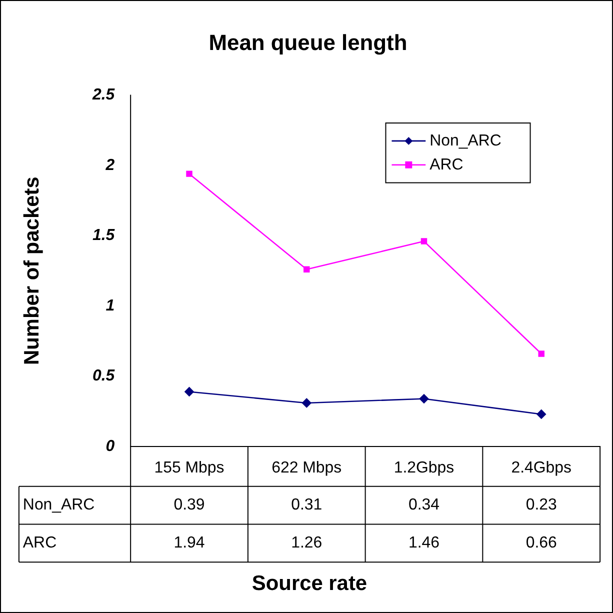 The width and height of the screenshot is (613, 613). What do you see at coordinates (103, 95) in the screenshot?
I see `y-tick-label: 2.5` at bounding box center [103, 95].